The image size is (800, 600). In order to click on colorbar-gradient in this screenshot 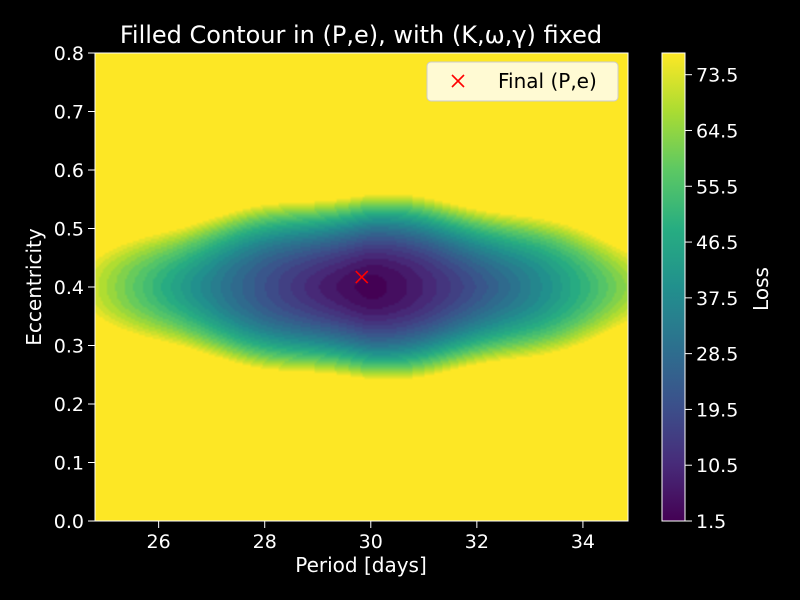, I will do `click(673, 287)`.